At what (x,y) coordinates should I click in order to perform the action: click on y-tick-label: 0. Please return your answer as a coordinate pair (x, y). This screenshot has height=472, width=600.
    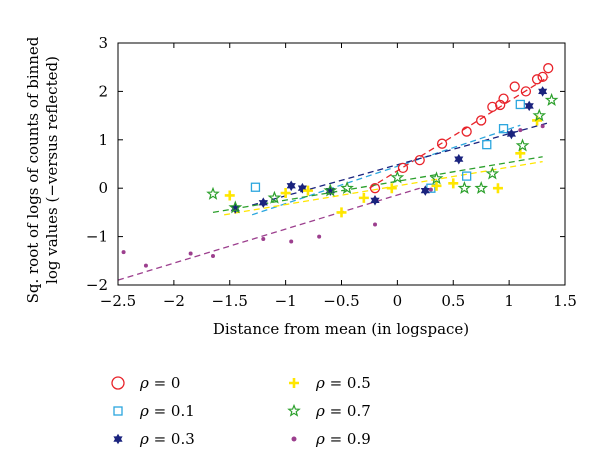
    Looking at the image, I should click on (103, 188).